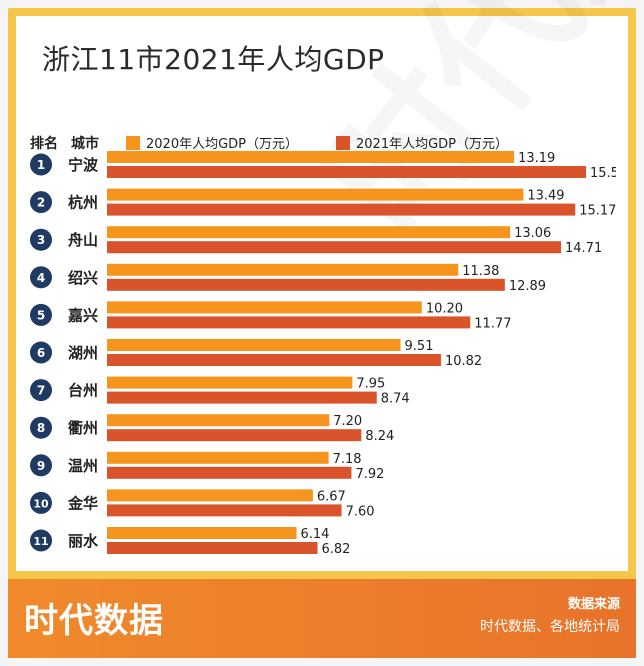 The width and height of the screenshot is (644, 666). I want to click on rank-number: 8, so click(41, 428).